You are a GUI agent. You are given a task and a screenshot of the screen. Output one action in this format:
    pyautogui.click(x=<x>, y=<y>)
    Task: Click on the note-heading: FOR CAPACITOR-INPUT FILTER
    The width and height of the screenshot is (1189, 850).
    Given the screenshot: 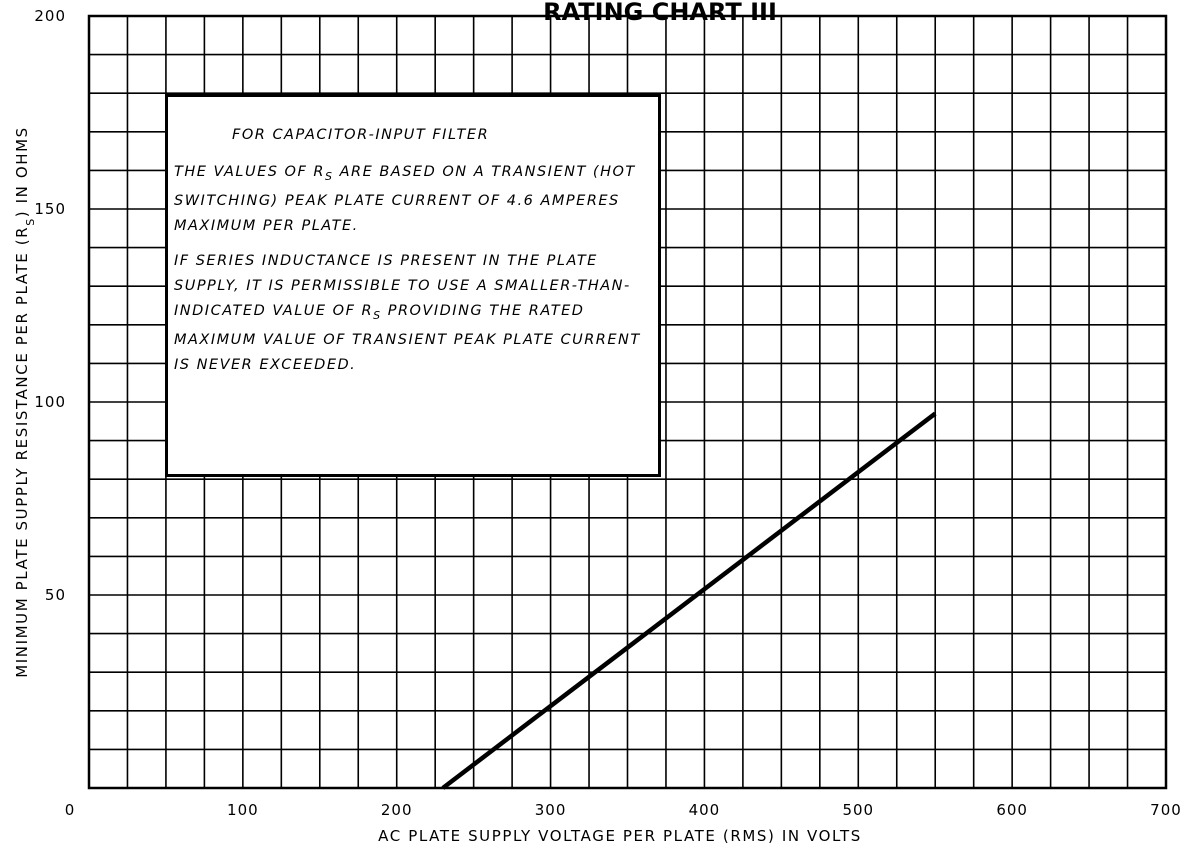 What is the action you would take?
    pyautogui.click(x=361, y=135)
    